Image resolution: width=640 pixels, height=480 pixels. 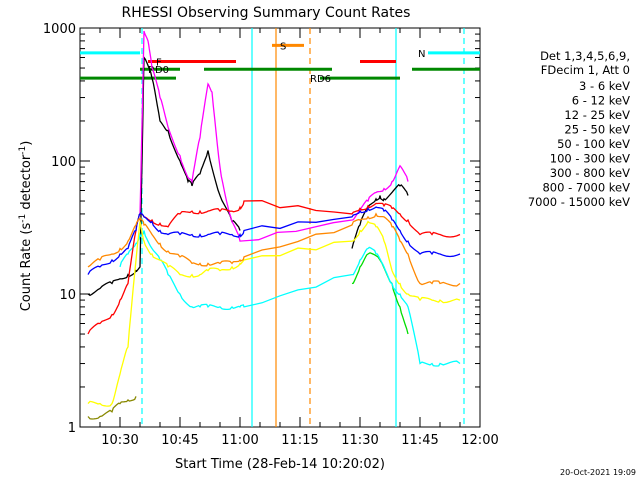 I want to click on x-tick-label: 11:45, so click(x=419, y=440).